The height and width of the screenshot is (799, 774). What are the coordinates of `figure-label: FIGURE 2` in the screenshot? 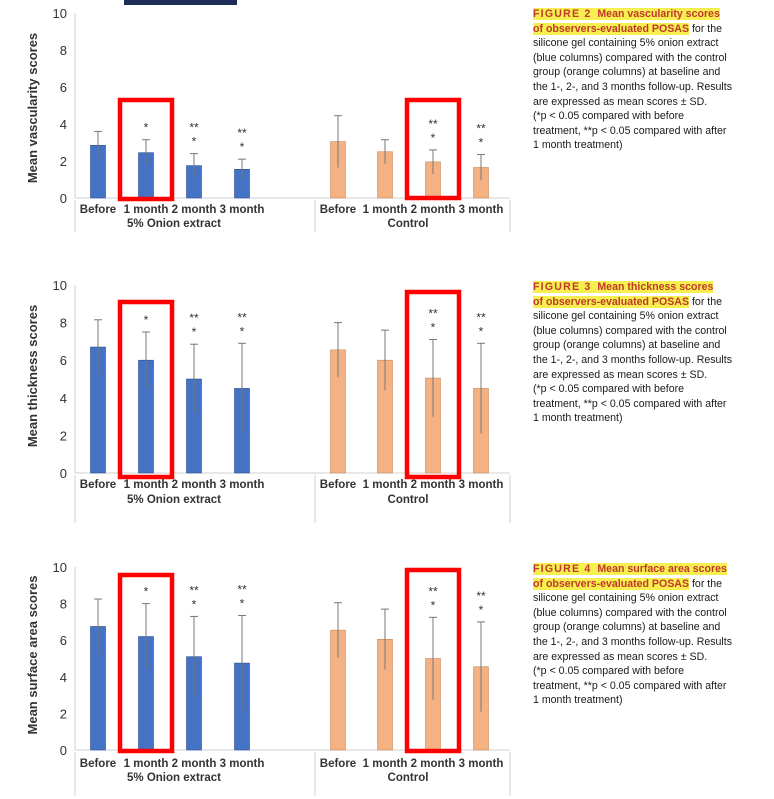 It's located at (562, 14).